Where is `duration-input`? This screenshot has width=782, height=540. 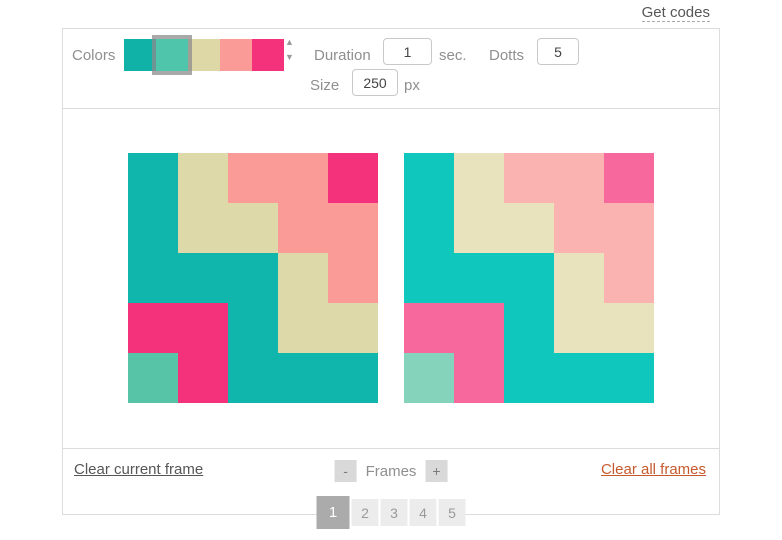
duration-input is located at coordinates (407, 51).